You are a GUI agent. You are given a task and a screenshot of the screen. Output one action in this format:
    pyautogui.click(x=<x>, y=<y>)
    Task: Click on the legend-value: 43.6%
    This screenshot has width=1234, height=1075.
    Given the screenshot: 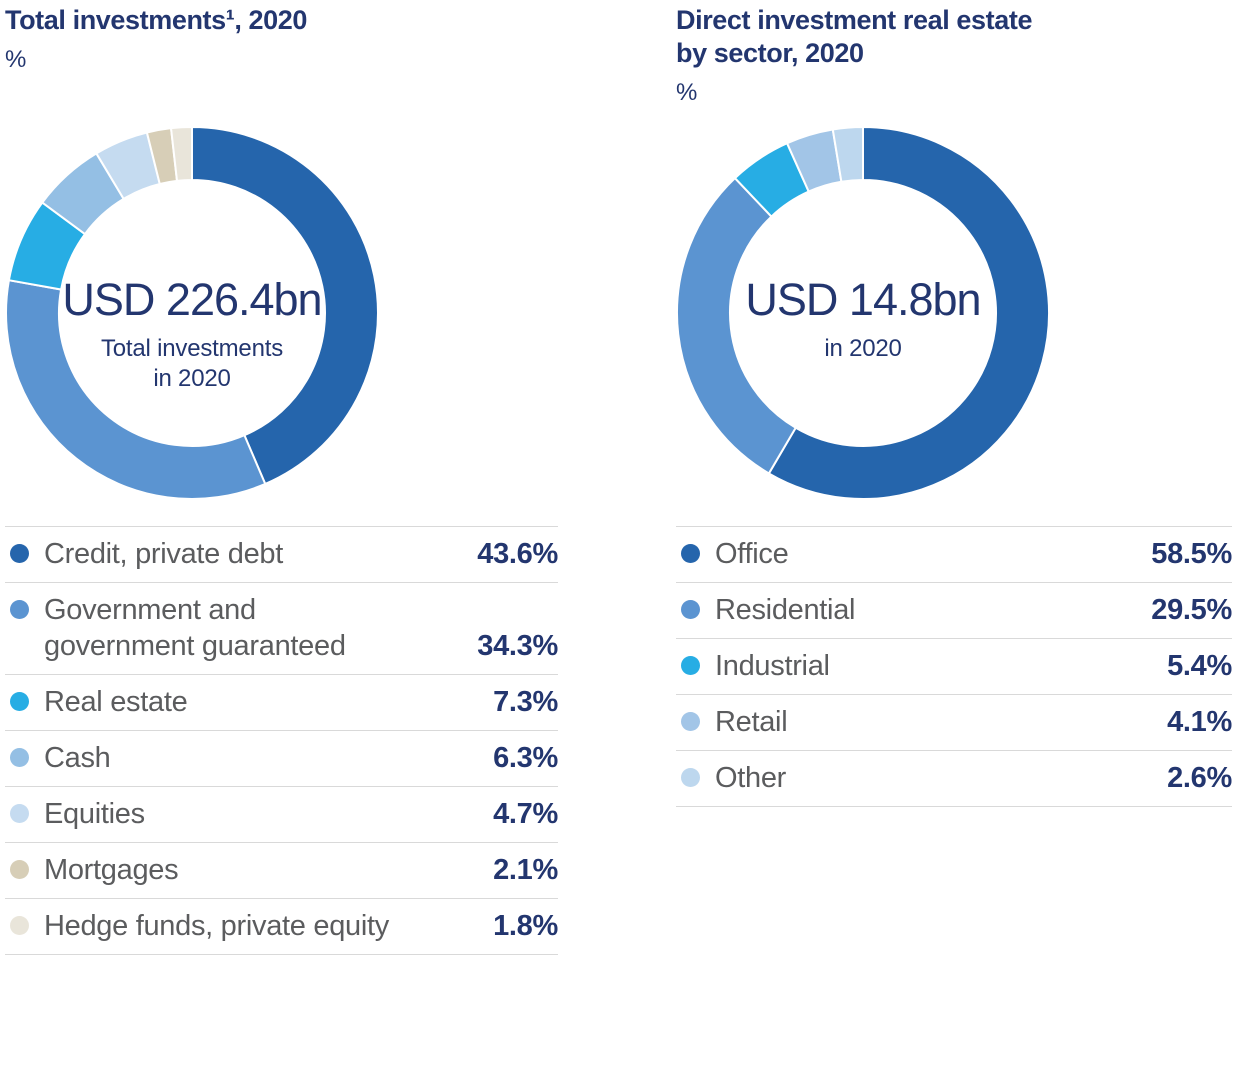 What is the action you would take?
    pyautogui.click(x=517, y=554)
    